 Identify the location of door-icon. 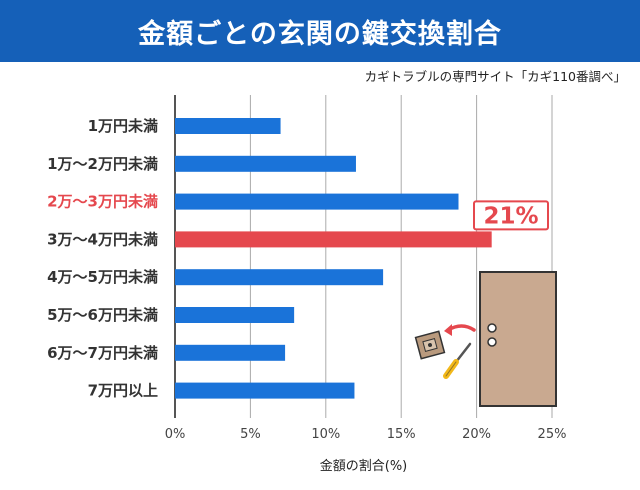
(518, 339).